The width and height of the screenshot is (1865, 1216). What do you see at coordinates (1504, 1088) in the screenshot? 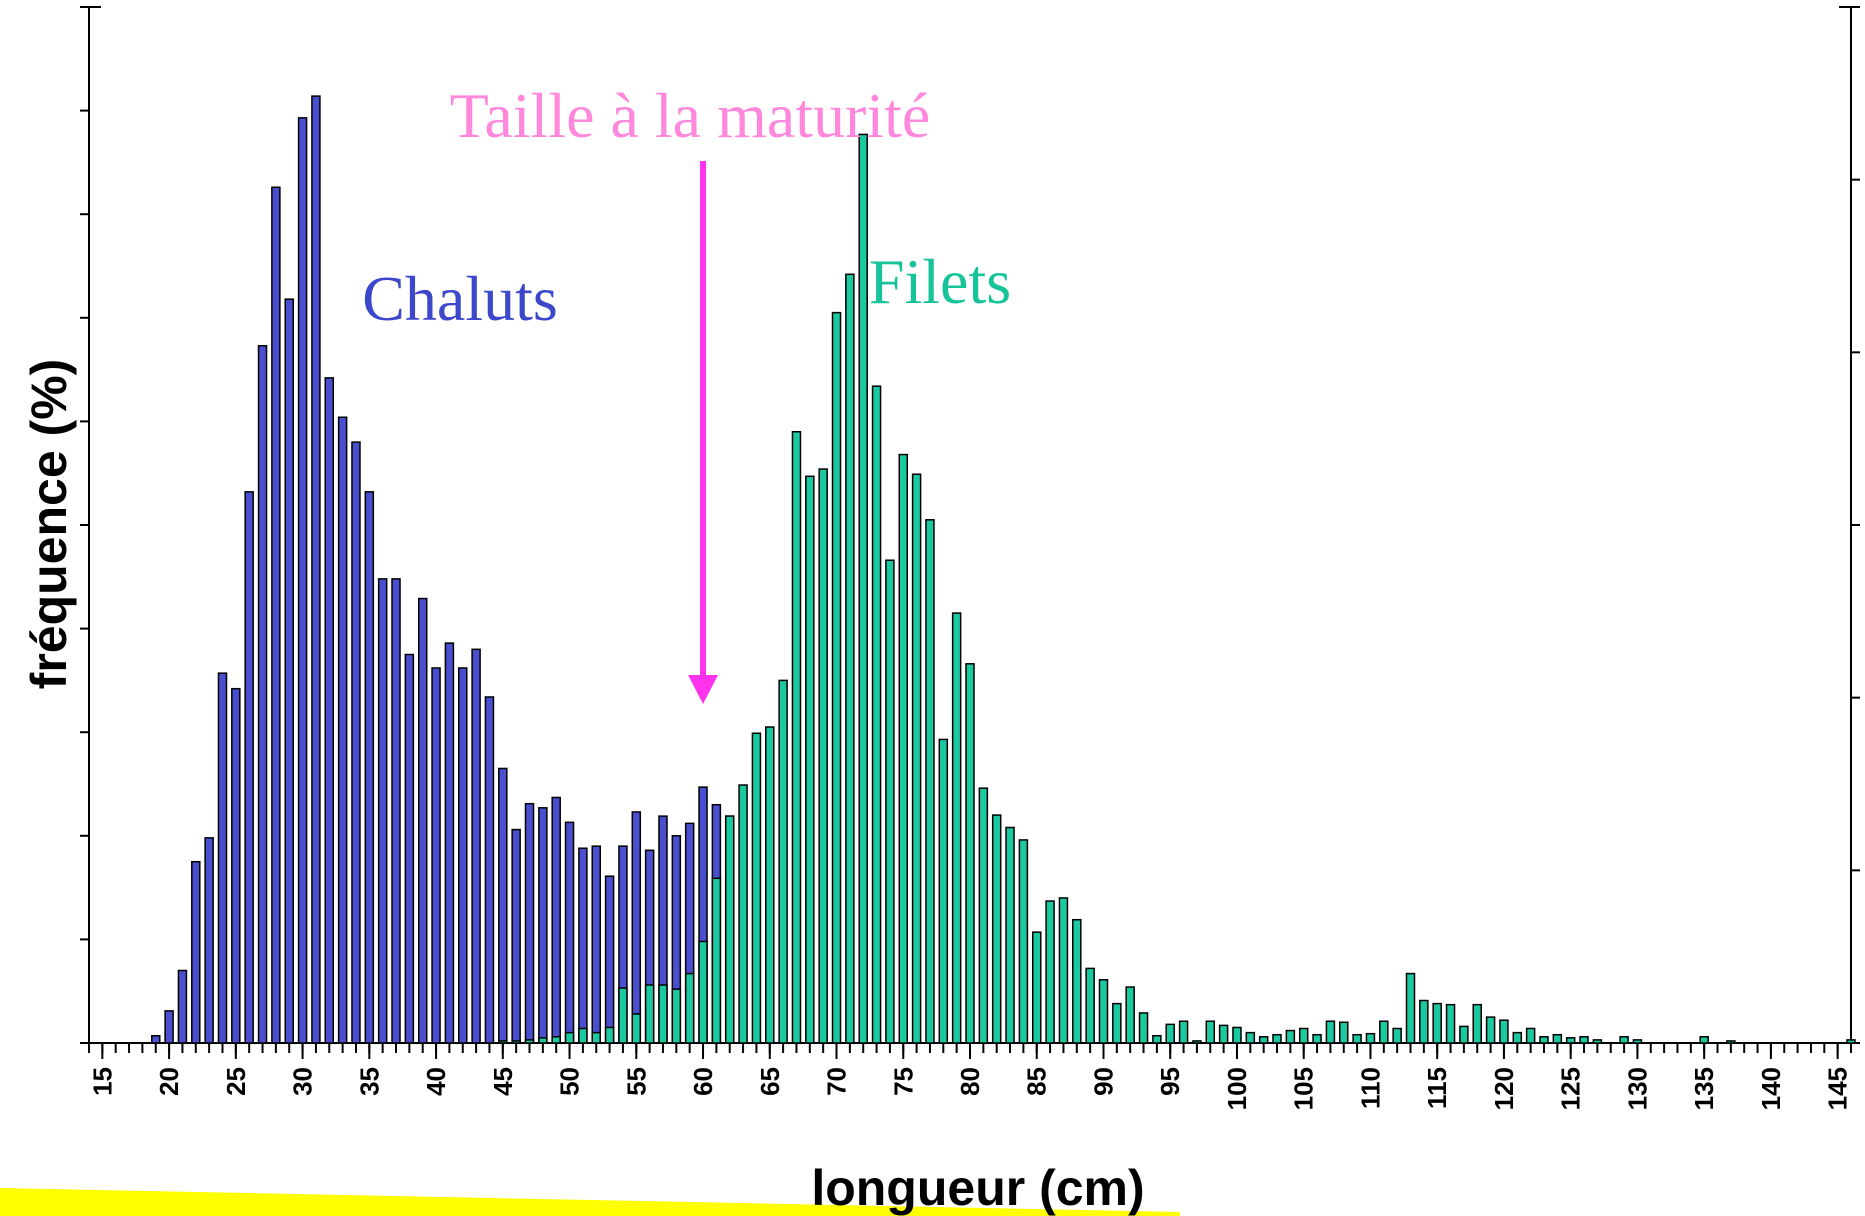
I see `x-tick-label: 120` at bounding box center [1504, 1088].